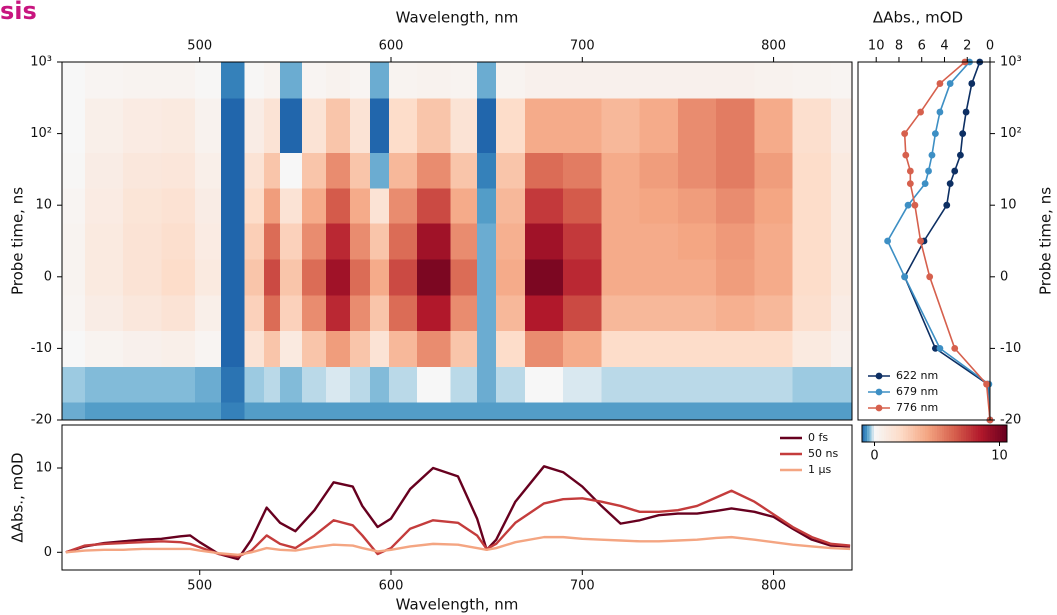 The height and width of the screenshot is (615, 1057). I want to click on y-tick-label: 10, so click(43, 205).